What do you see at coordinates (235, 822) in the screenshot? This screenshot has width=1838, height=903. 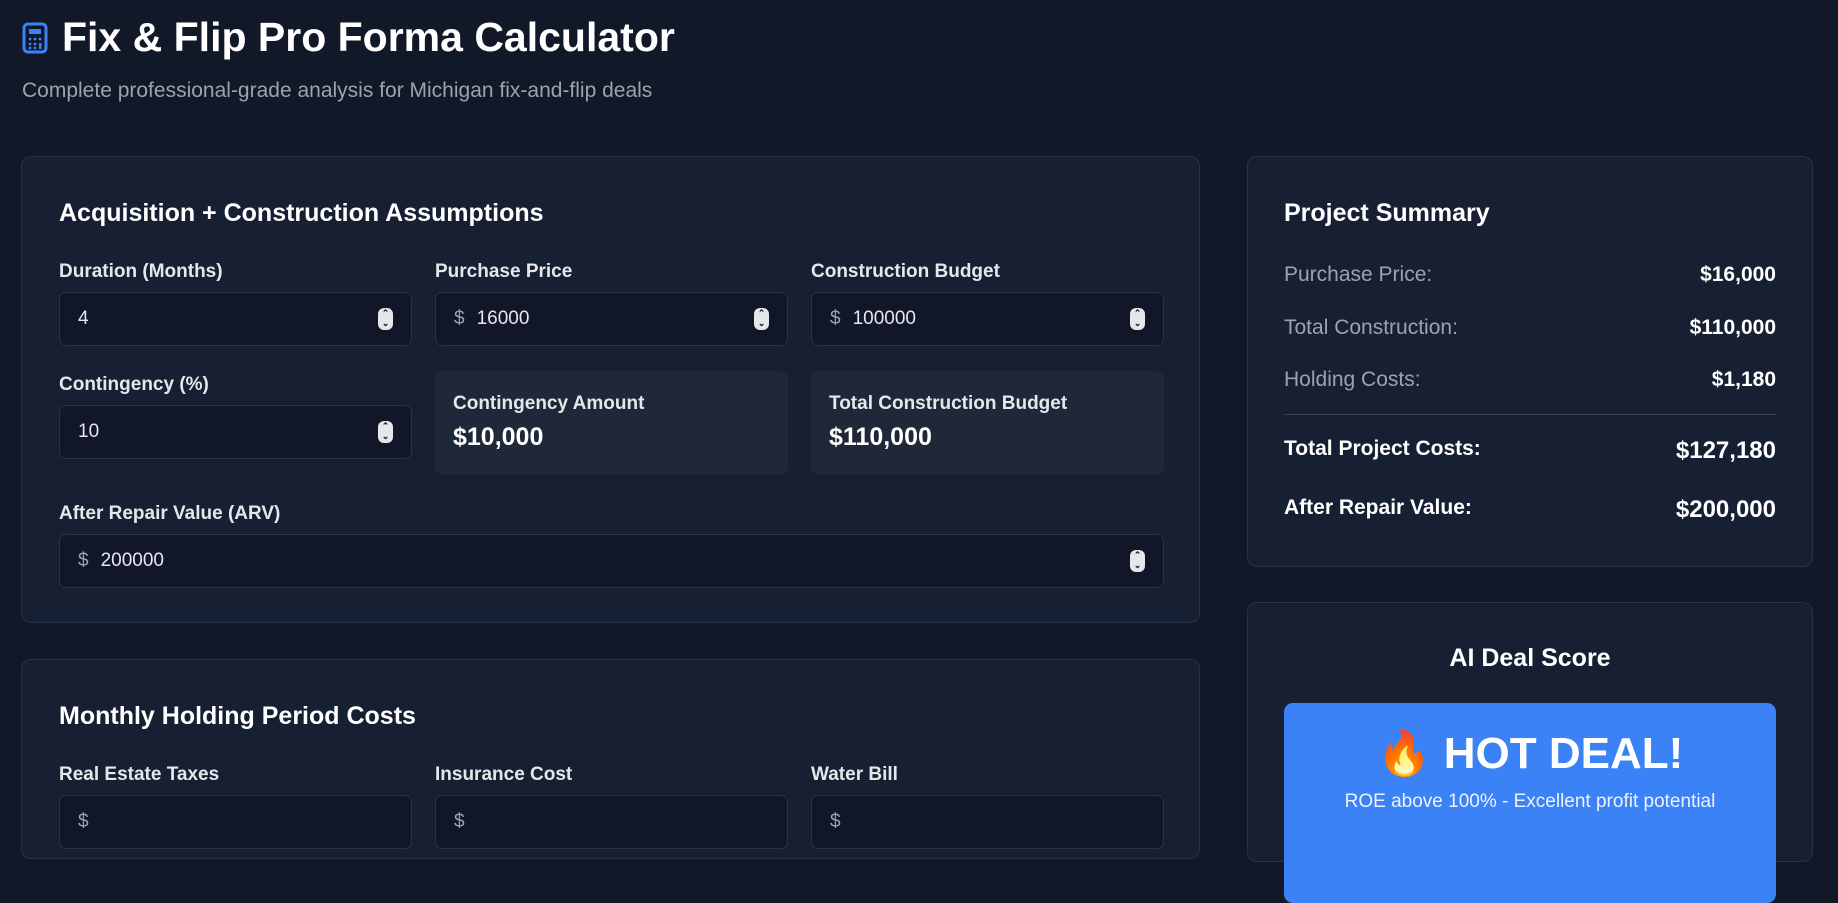 I see `taxes-input: $` at bounding box center [235, 822].